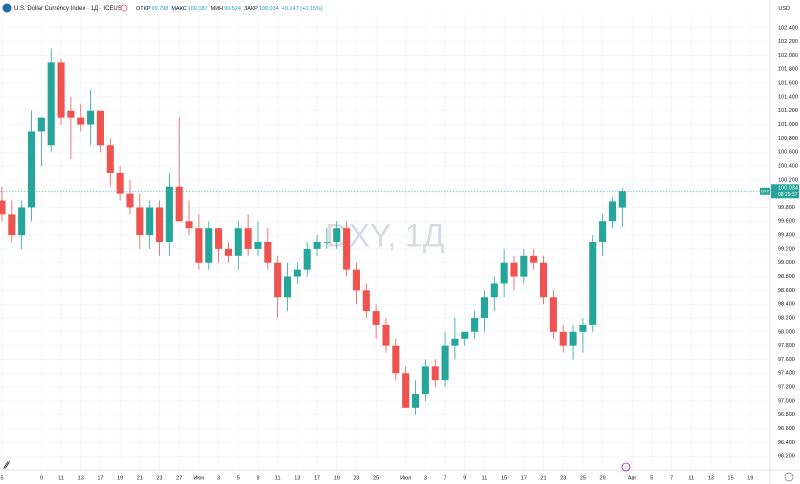 The width and height of the screenshot is (800, 484). Describe the element at coordinates (786, 443) in the screenshot. I see `y-tick-label: 96.400` at that location.